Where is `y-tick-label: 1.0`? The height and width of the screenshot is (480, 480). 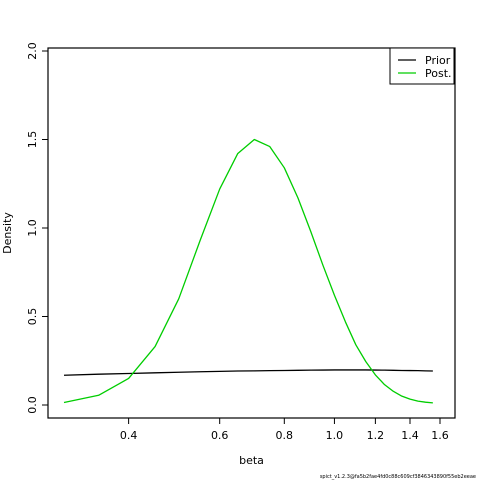
y-tick-label: 1.0 is located at coordinates (32, 228).